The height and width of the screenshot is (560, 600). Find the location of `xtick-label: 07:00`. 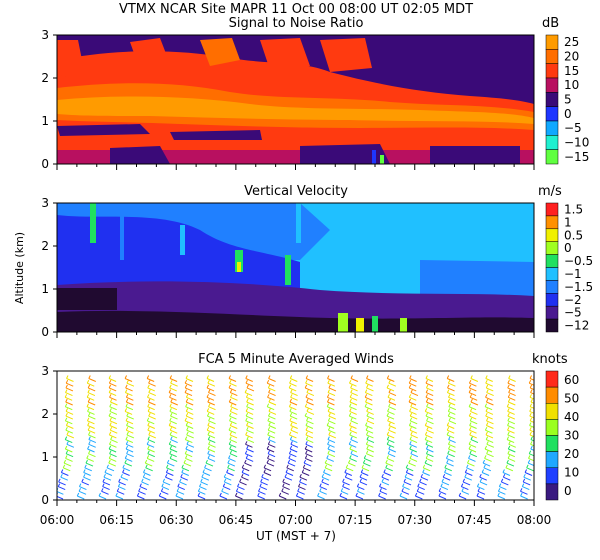

xtick-label: 07:00 is located at coordinates (295, 520).